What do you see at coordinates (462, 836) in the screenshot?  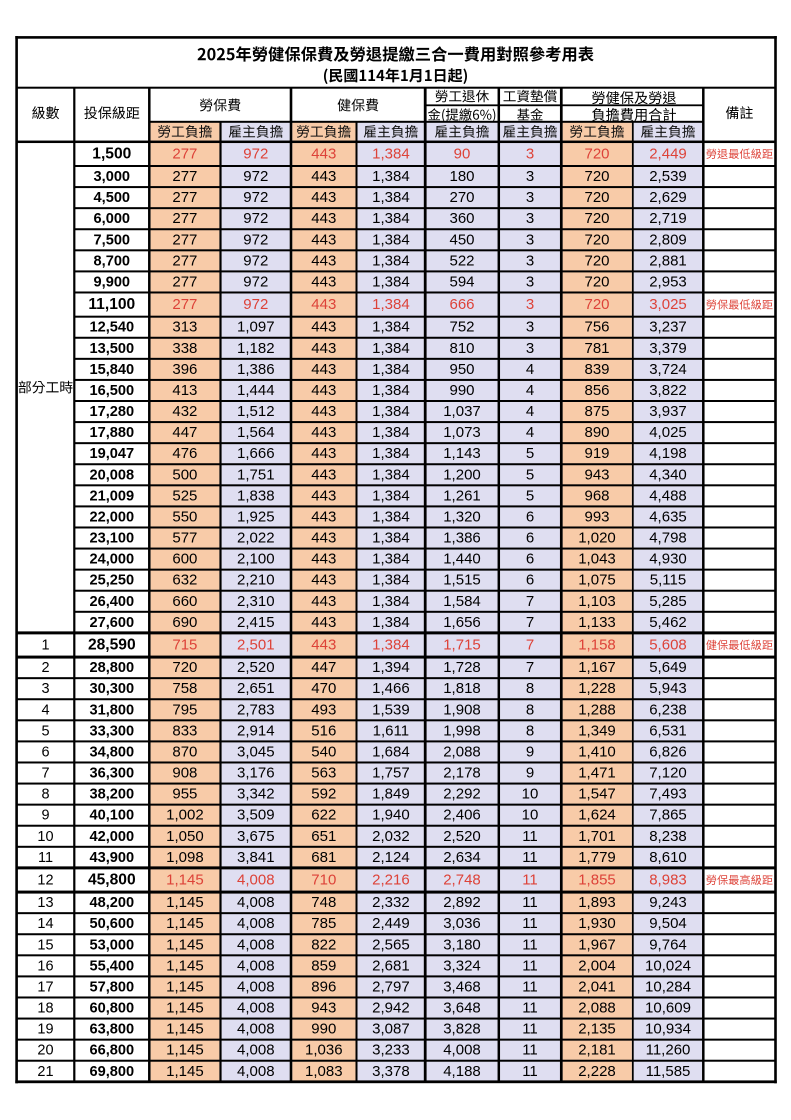 I see `svg-text: 2,520` at bounding box center [462, 836].